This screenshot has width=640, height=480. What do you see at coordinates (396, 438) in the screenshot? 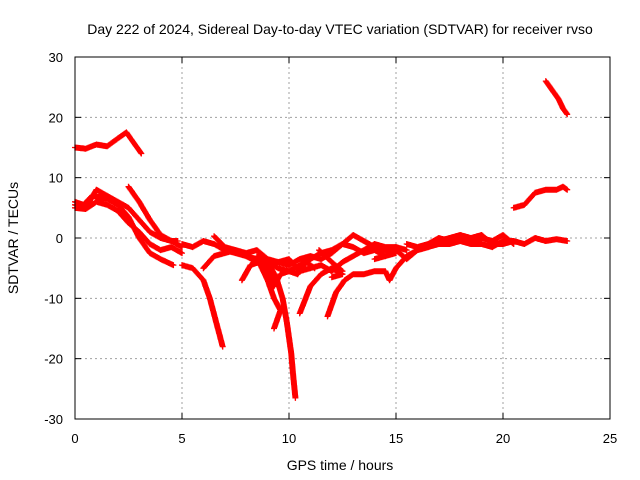
I see `x-tick-label: 15` at bounding box center [396, 438].